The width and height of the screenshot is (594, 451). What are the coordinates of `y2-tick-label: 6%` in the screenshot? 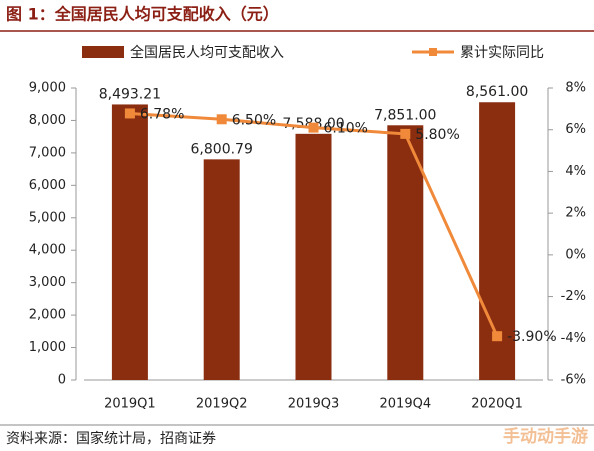 It's located at (575, 129).